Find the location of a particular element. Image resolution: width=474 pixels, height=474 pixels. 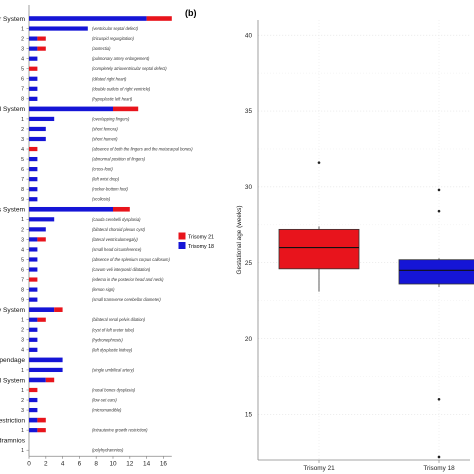

item-annotation: (bilateral renal pelvis dilation) is located at coordinates (119, 319).